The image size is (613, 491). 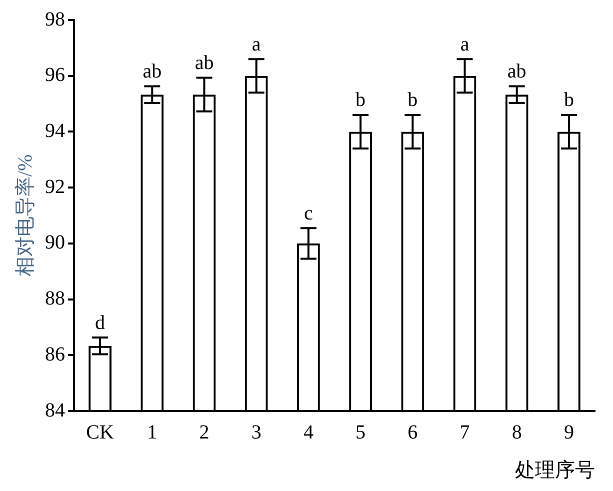 What do you see at coordinates (55, 410) in the screenshot?
I see `y-tick-label: 84` at bounding box center [55, 410].